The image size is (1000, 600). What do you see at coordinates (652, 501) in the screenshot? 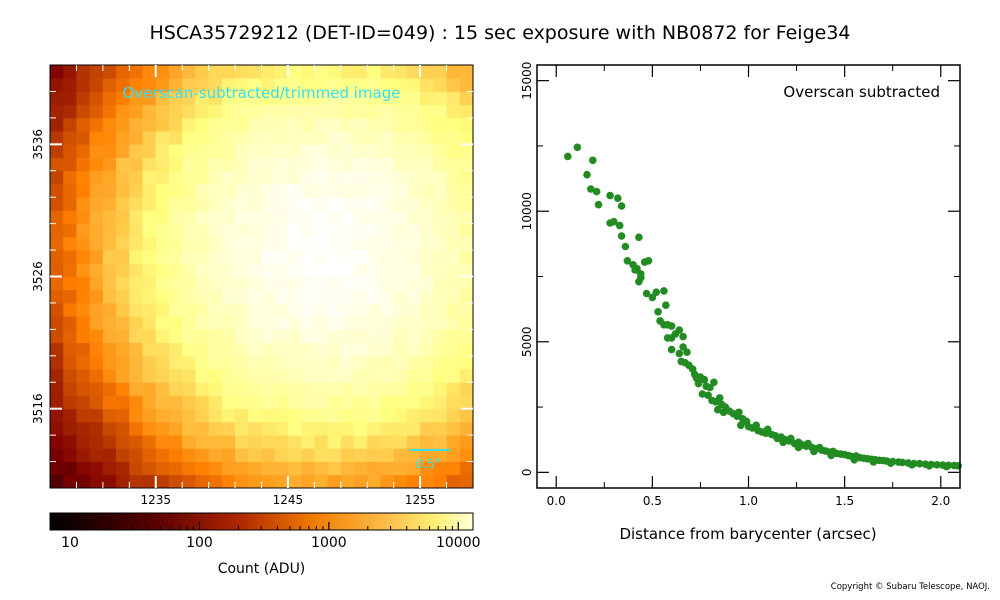
I see `x-tick-label: 0.5` at bounding box center [652, 501].